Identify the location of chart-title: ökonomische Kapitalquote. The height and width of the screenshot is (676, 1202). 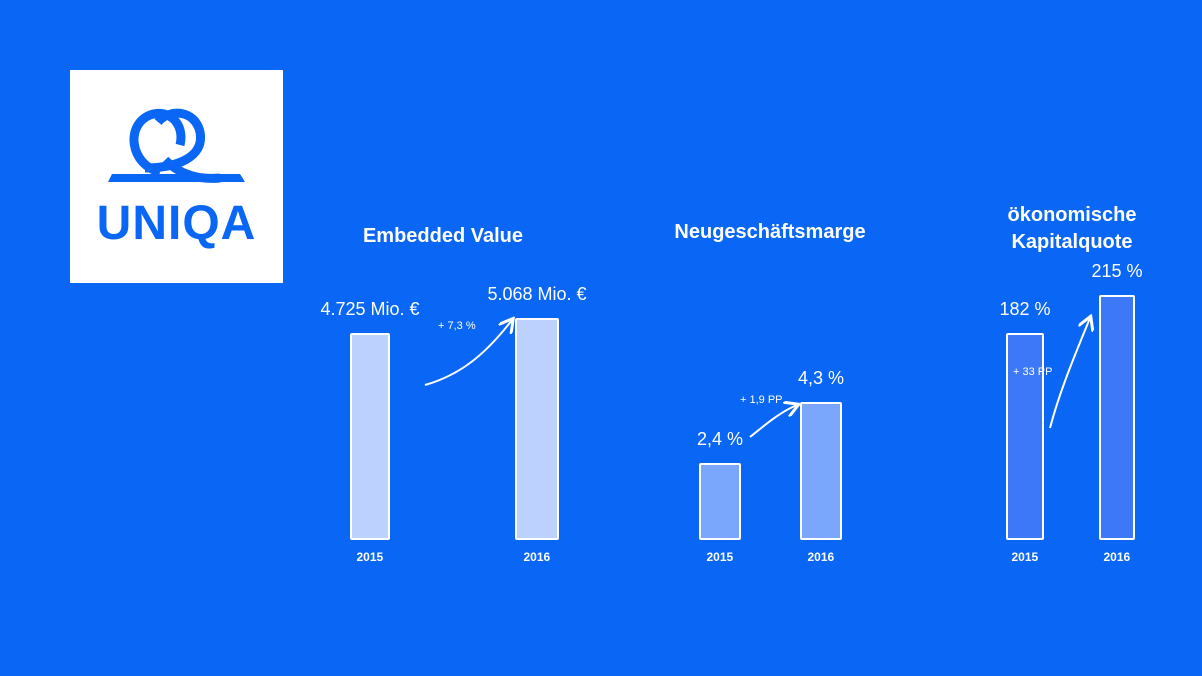
(1072, 228).